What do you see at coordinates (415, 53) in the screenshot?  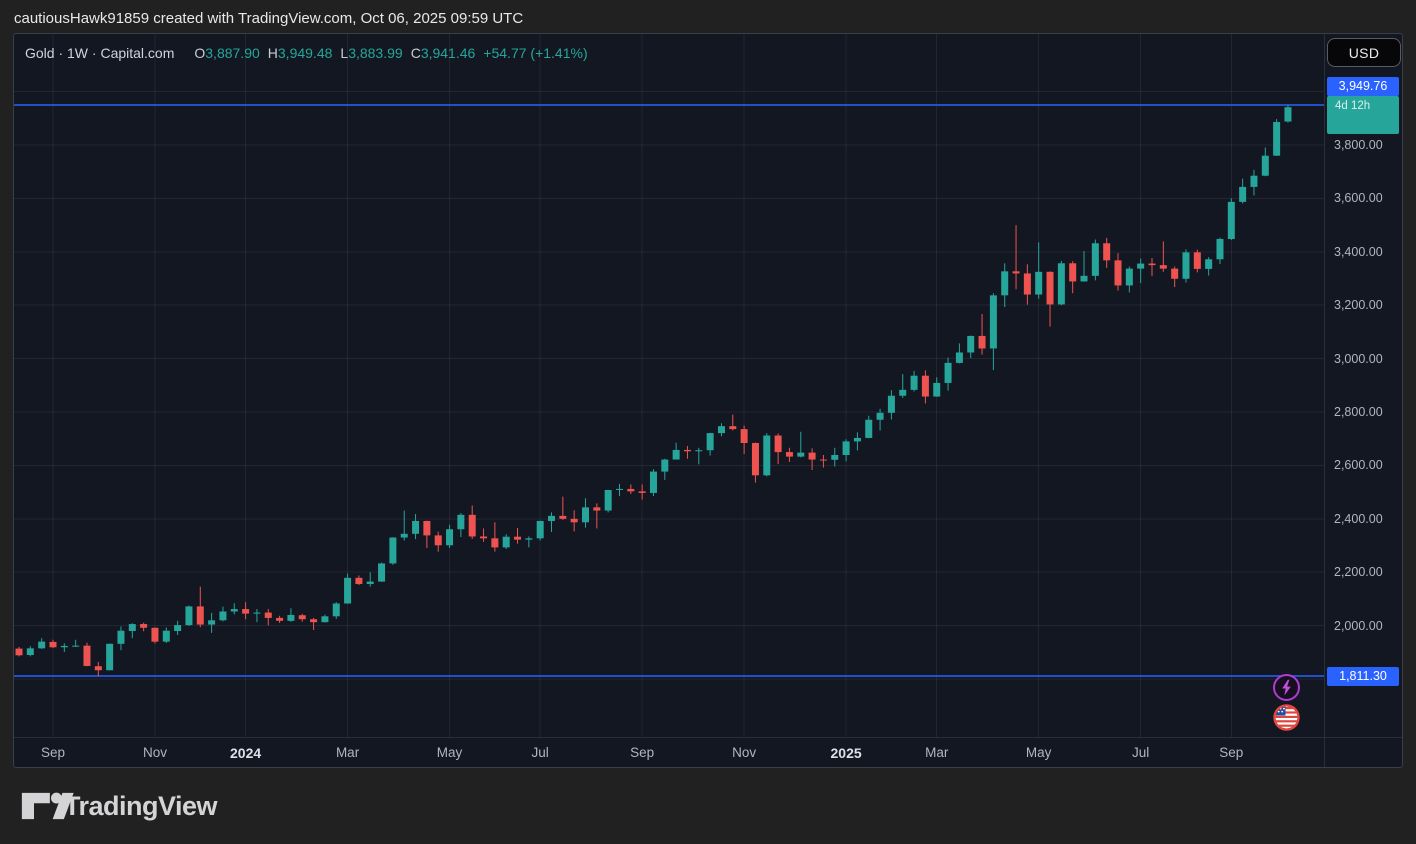 I see `close-label: C` at bounding box center [415, 53].